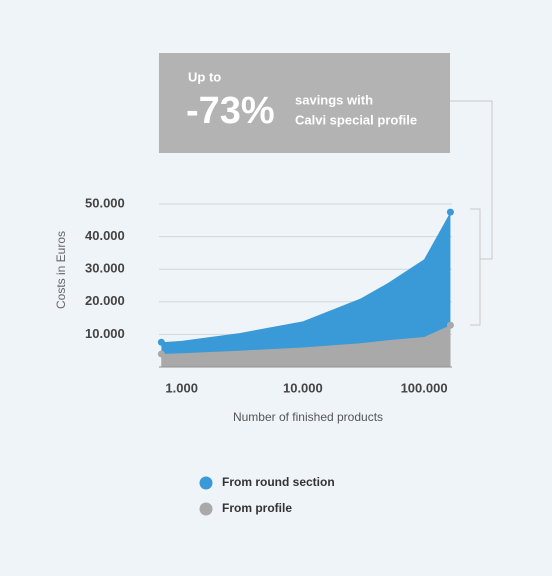 Image resolution: width=552 pixels, height=576 pixels. Describe the element at coordinates (105, 300) in the screenshot. I see `y-tick-label: 20.000` at that location.